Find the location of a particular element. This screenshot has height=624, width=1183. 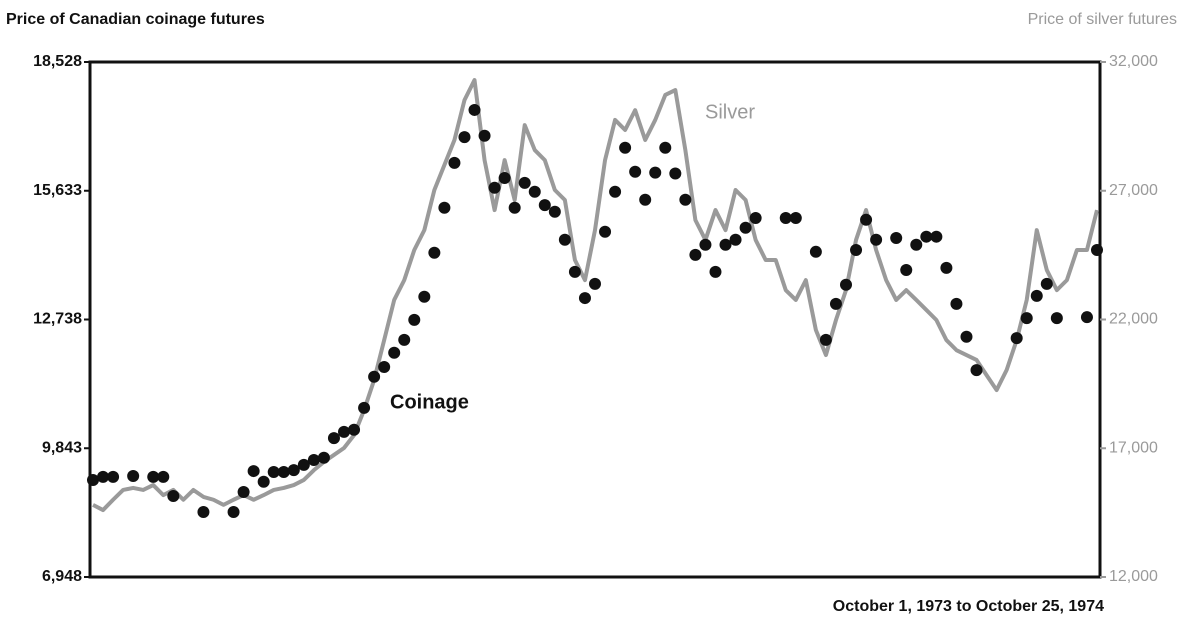

y2-tick-label: 17,000 is located at coordinates (1133, 447).